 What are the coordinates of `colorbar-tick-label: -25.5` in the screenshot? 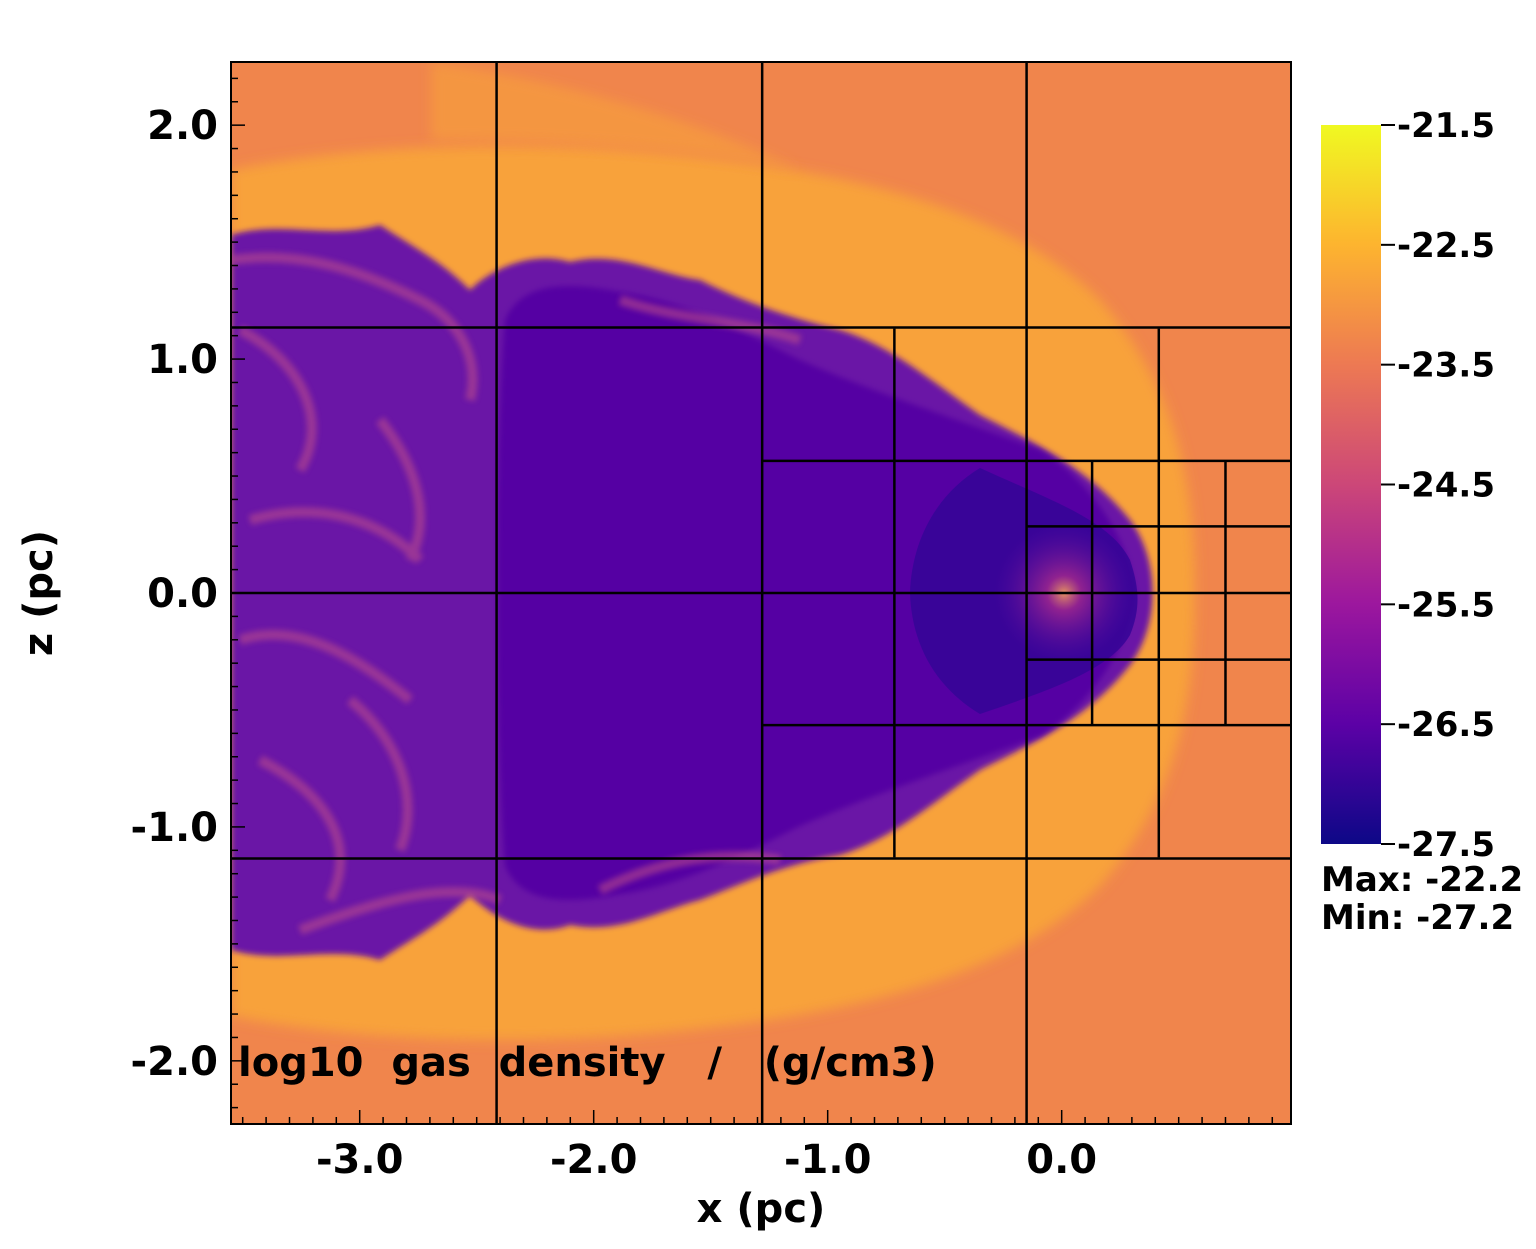 It's located at (1446, 605).